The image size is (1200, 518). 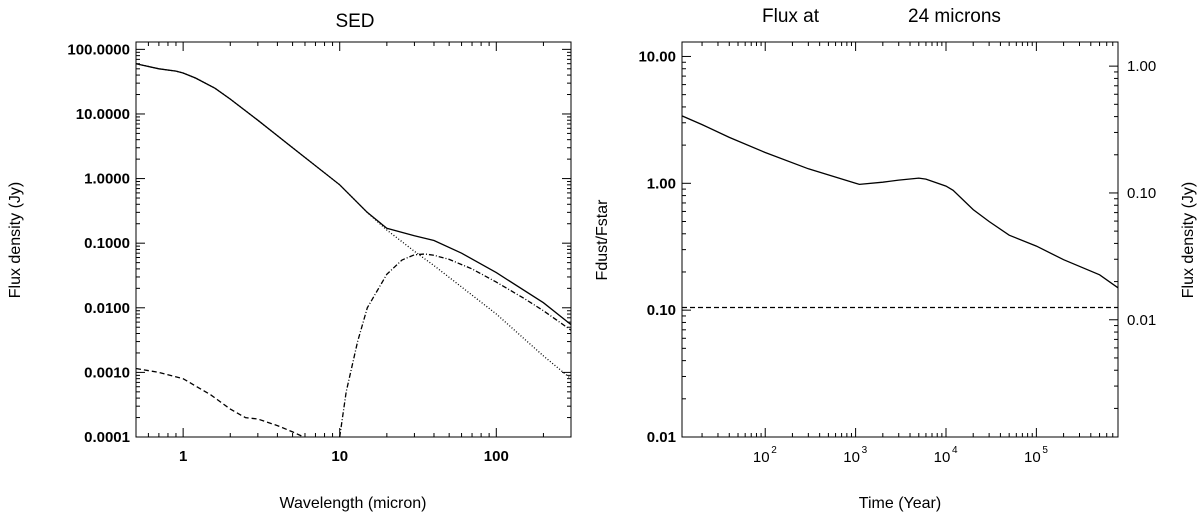 I want to click on flux-y-left-tick-label: 0.10, so click(x=661, y=310).